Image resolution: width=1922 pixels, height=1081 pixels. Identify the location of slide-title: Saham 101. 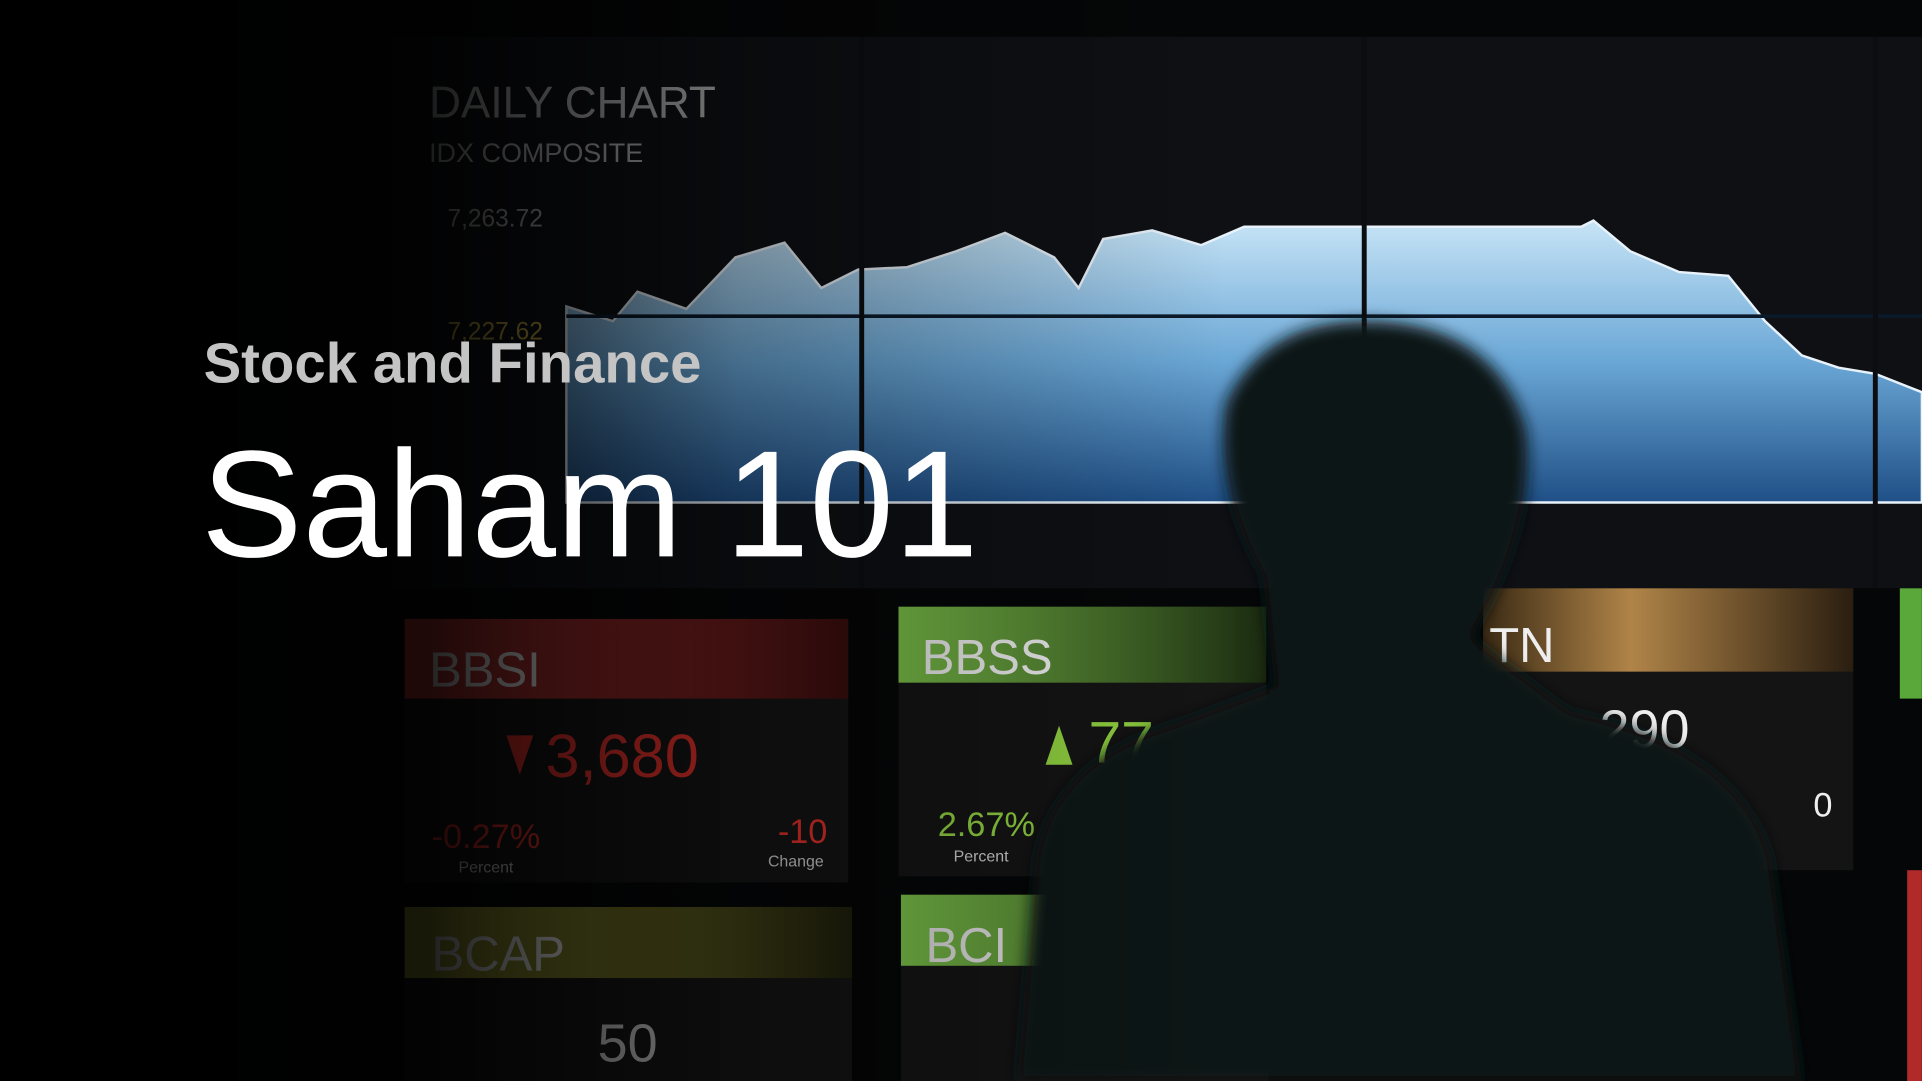
(589, 504).